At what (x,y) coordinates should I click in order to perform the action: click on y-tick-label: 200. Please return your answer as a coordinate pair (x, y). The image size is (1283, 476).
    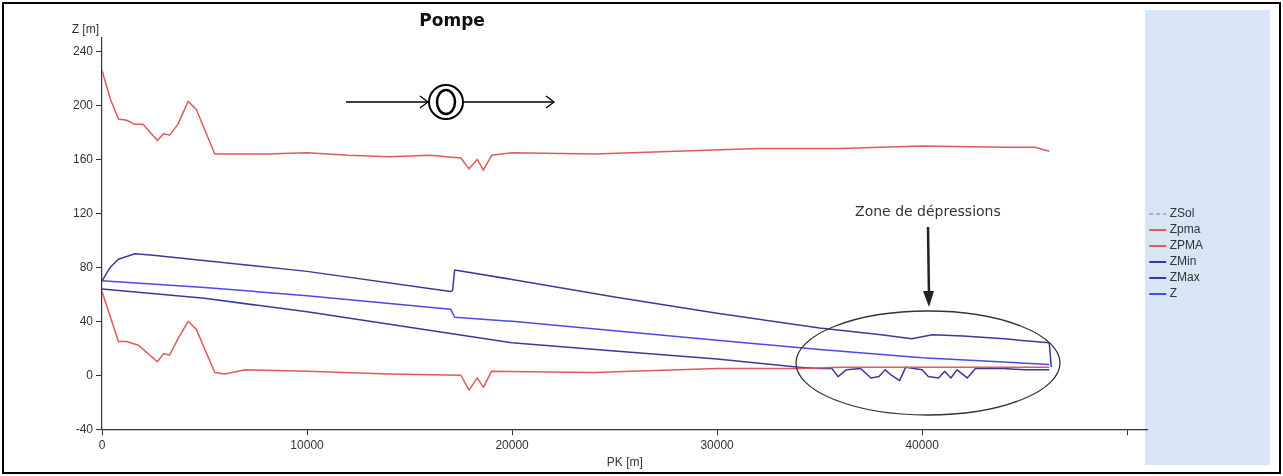
    Looking at the image, I should click on (83, 104).